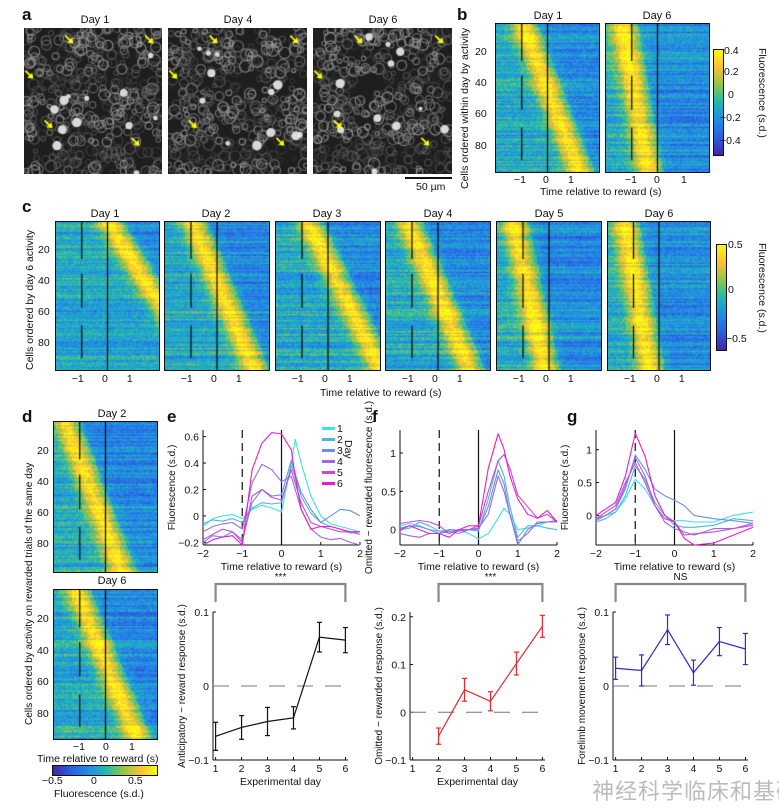 The height and width of the screenshot is (811, 779). What do you see at coordinates (52, 781) in the screenshot?
I see `d-cbar-tick-neg0.5: −0.5` at bounding box center [52, 781].